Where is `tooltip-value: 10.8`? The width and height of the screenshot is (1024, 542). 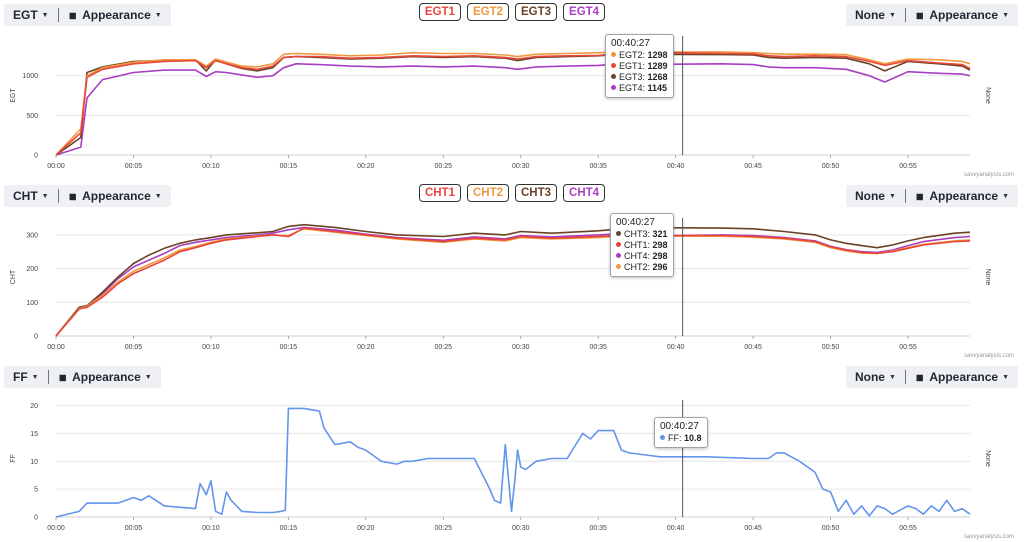 tooltip-value: 10.8 is located at coordinates (693, 438).